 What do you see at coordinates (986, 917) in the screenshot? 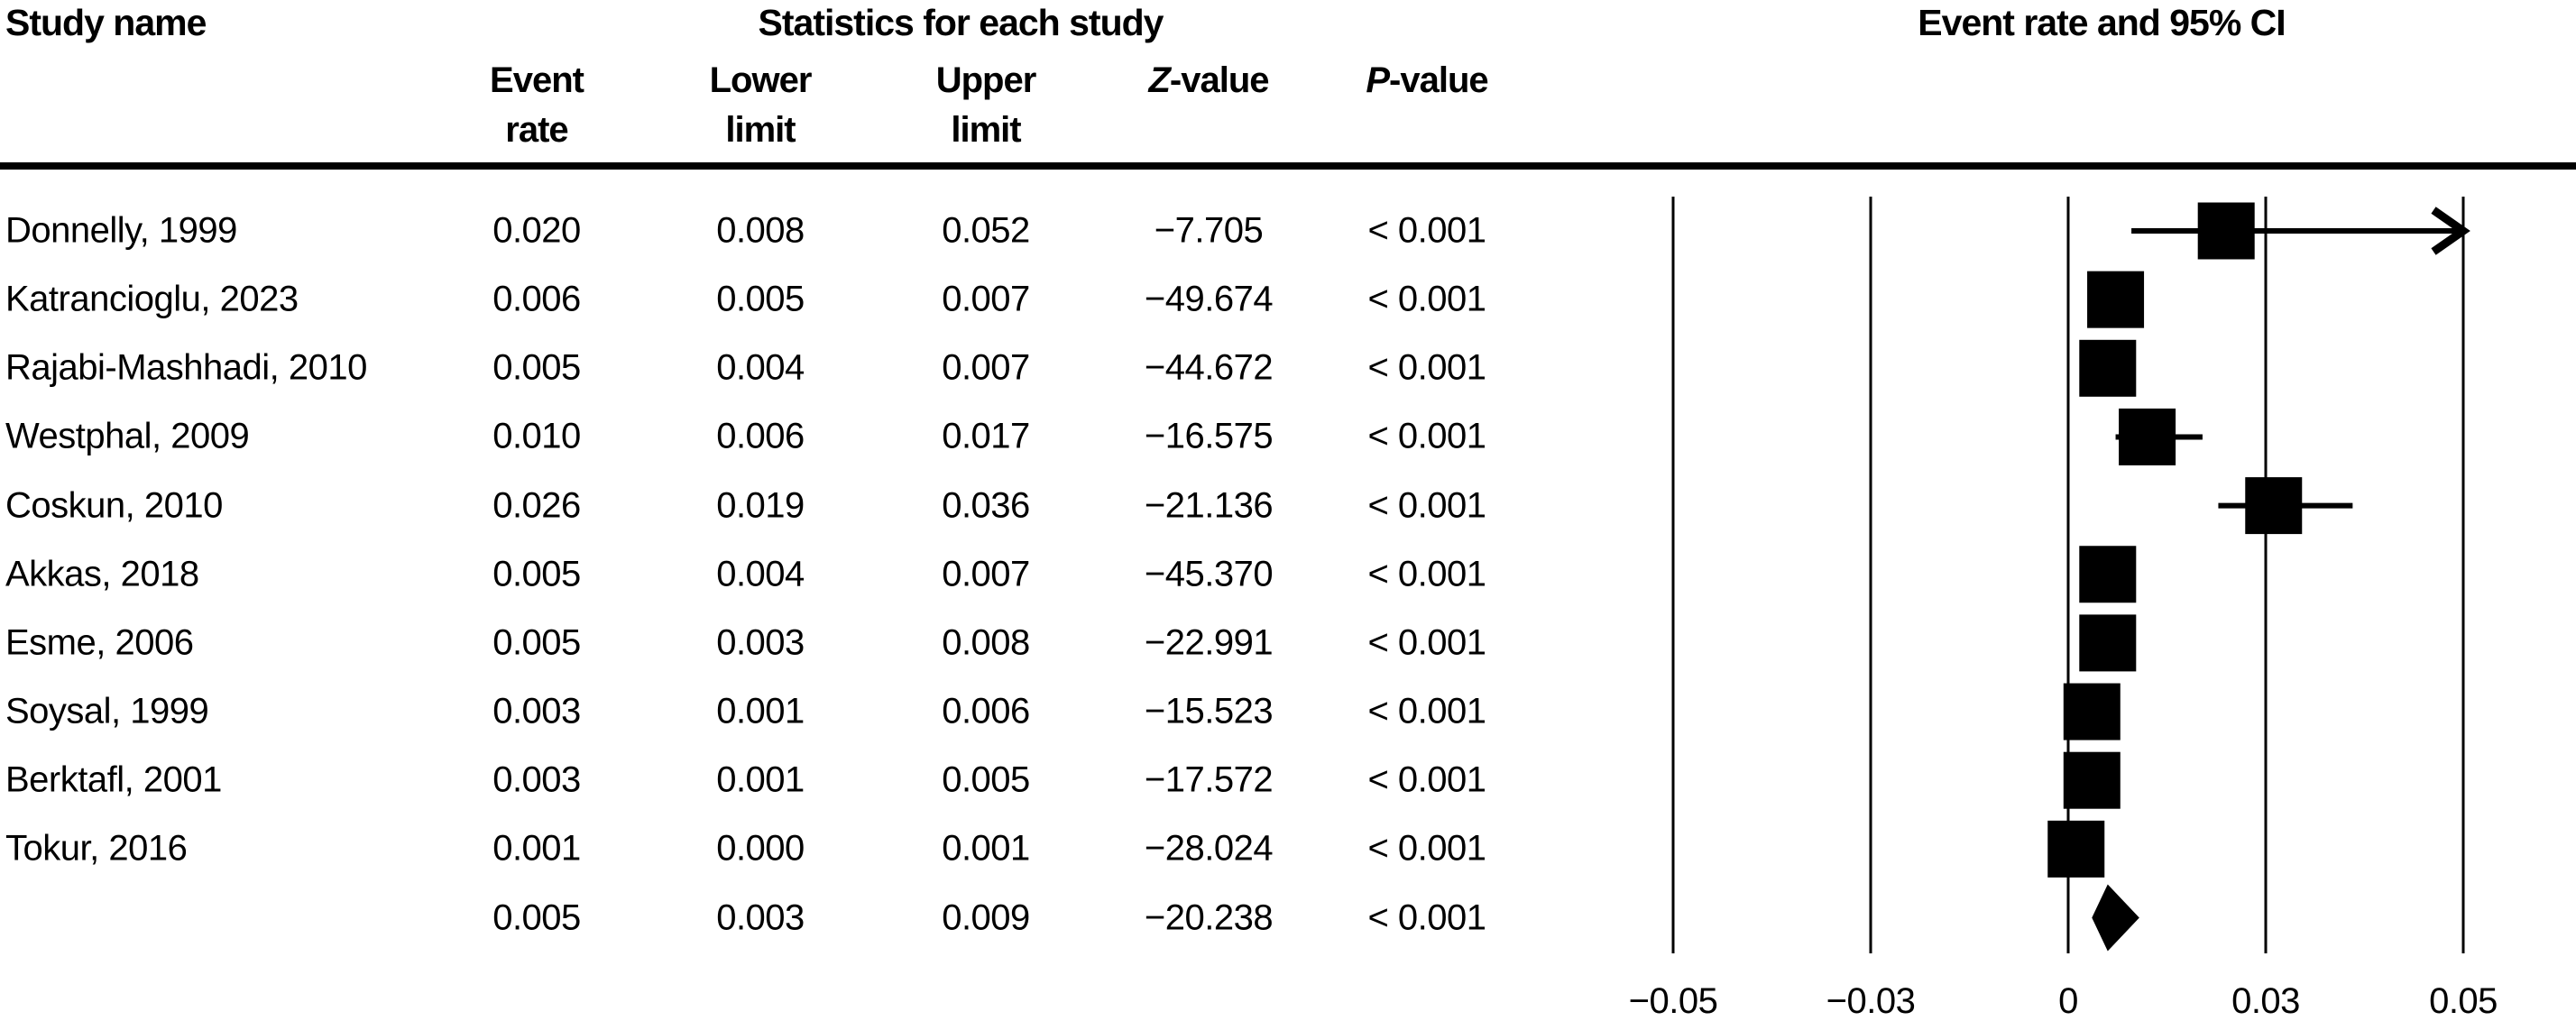
I see `upper-cell: 0.009` at bounding box center [986, 917].